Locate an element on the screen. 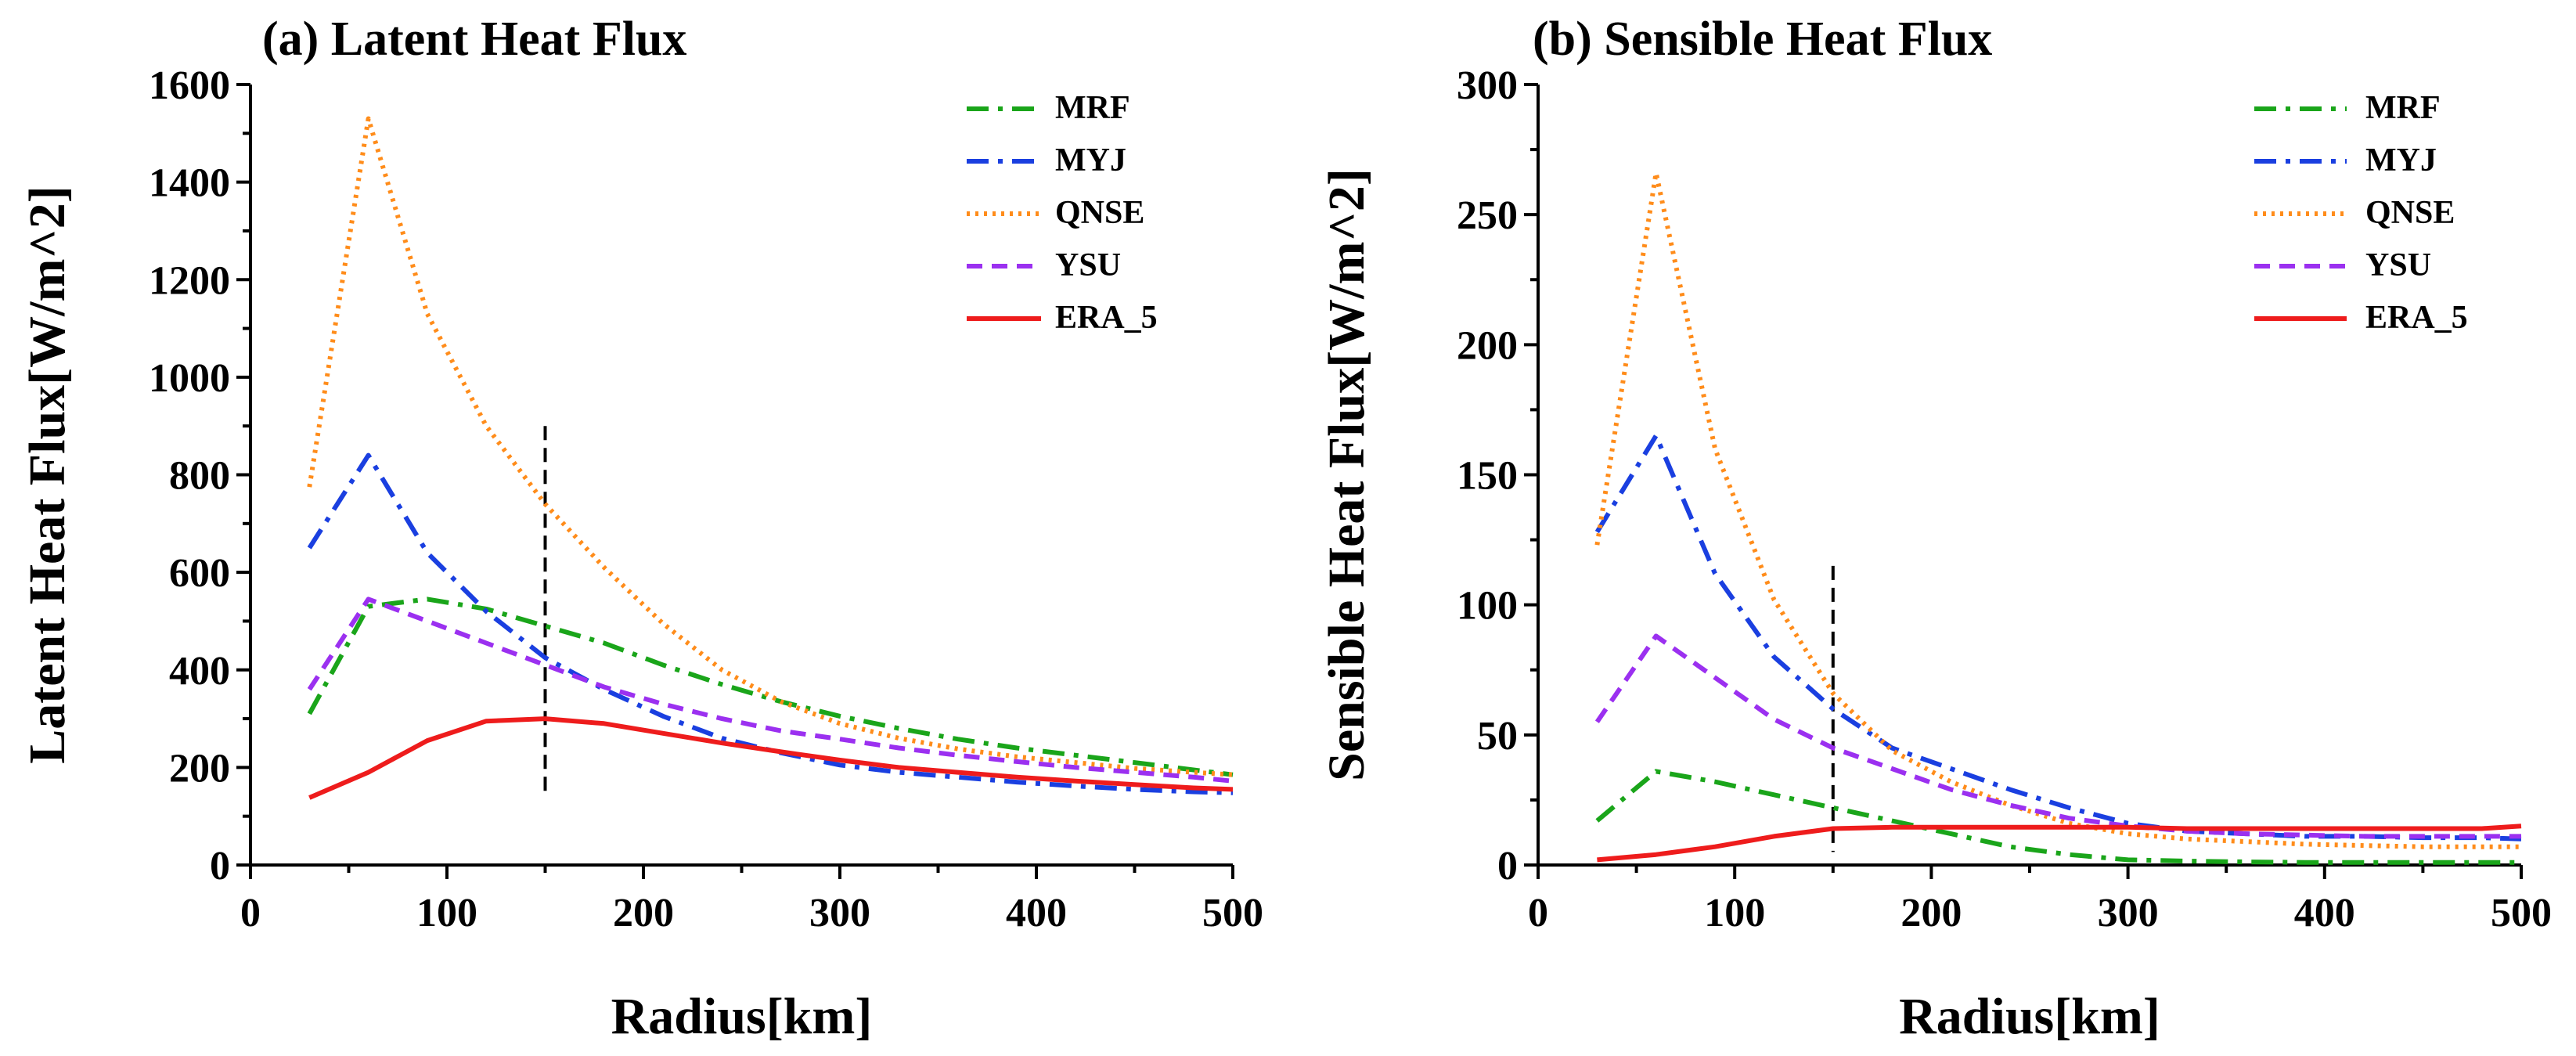 The image size is (2576, 1056). latent-x-tick-label: 300 is located at coordinates (839, 913).